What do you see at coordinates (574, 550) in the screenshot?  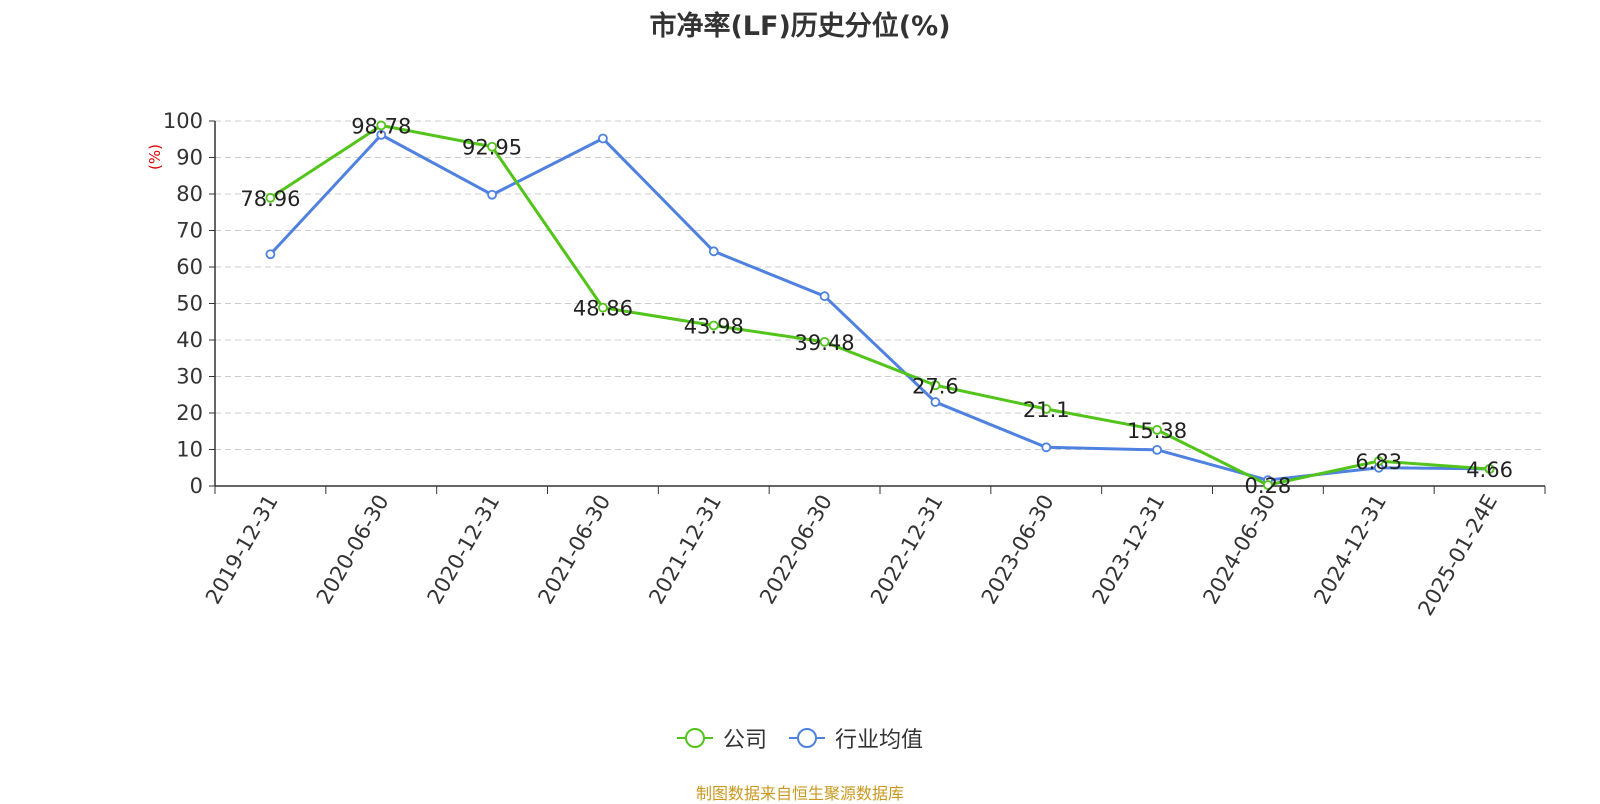 I see `x-tick-label: 2021-06-30` at bounding box center [574, 550].